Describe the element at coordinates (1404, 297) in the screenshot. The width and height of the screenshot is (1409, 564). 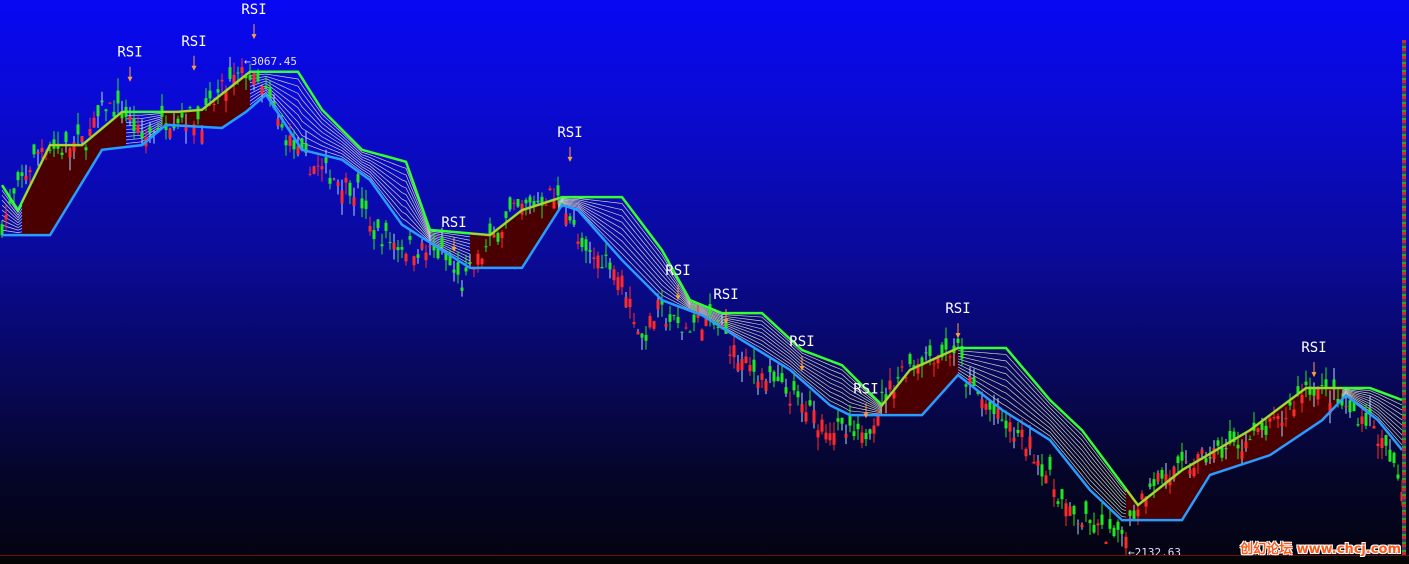
I see `right-scroll-strip` at that location.